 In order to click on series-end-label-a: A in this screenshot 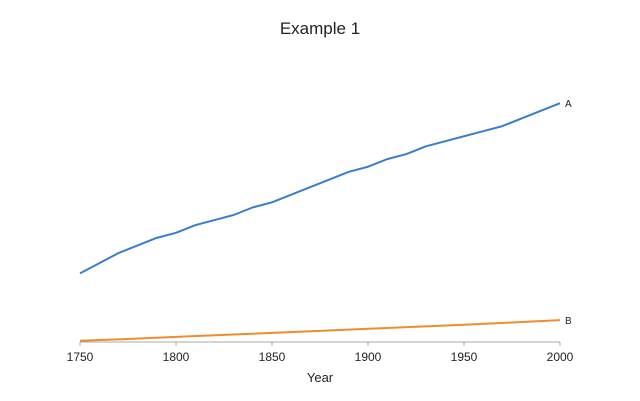, I will do `click(568, 104)`.